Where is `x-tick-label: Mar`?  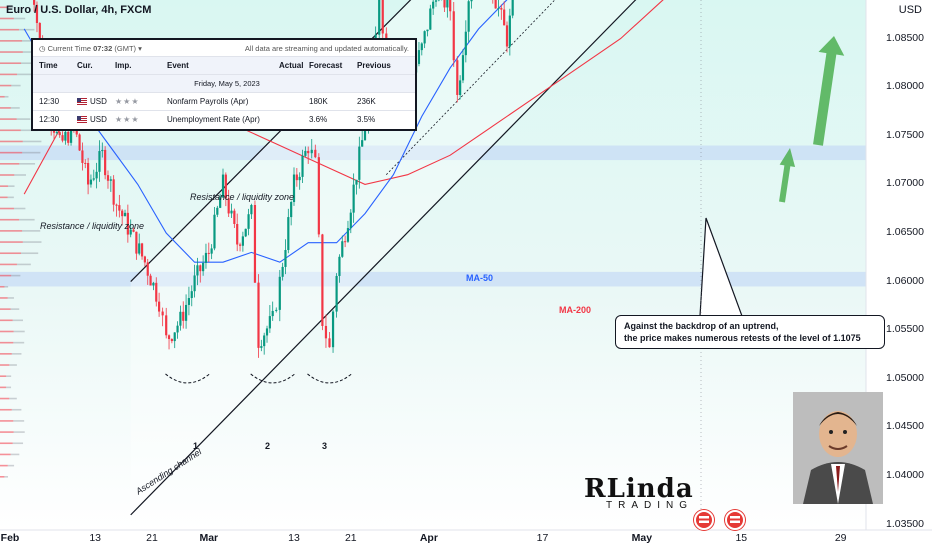
x-tick-label: Mar is located at coordinates (209, 538).